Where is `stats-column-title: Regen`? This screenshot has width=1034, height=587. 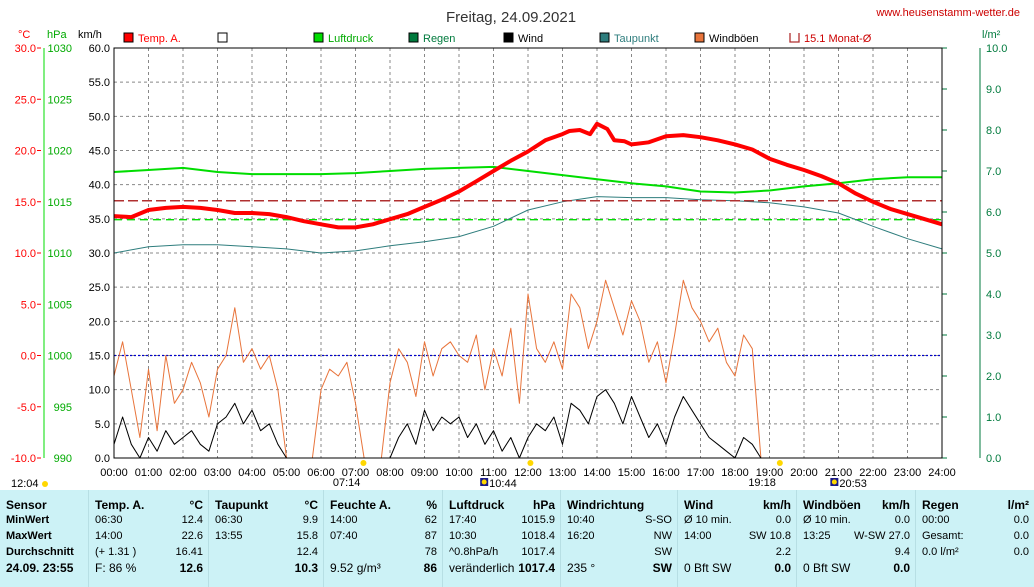
stats-column-title: Regen is located at coordinates (940, 505).